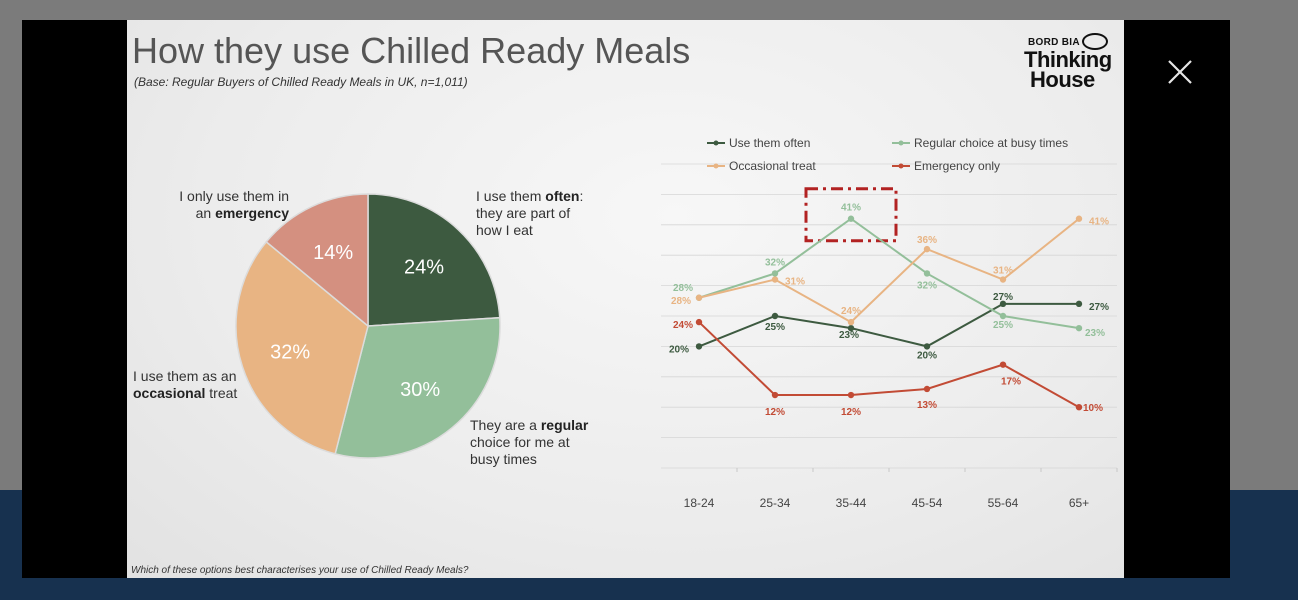 The image size is (1298, 600). I want to click on x-tick-label: 18-24, so click(699, 503).